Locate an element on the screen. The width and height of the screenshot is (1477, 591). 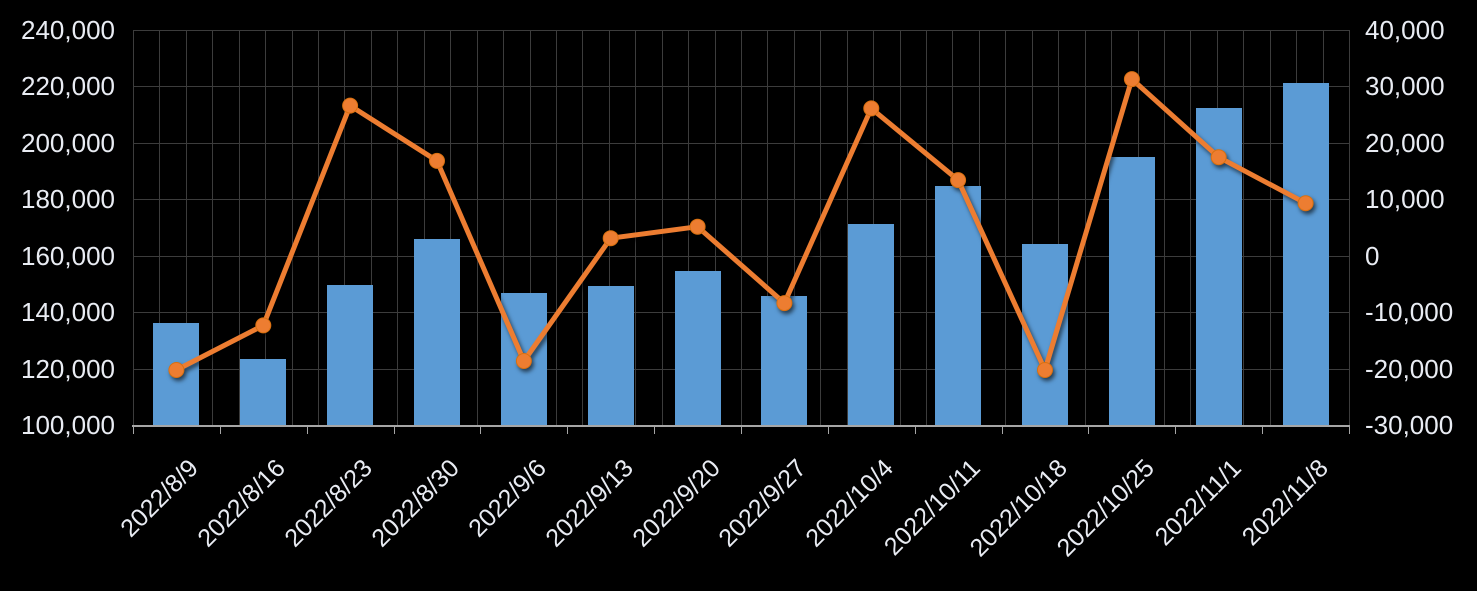
bar-2022/8/23 is located at coordinates (350, 355).